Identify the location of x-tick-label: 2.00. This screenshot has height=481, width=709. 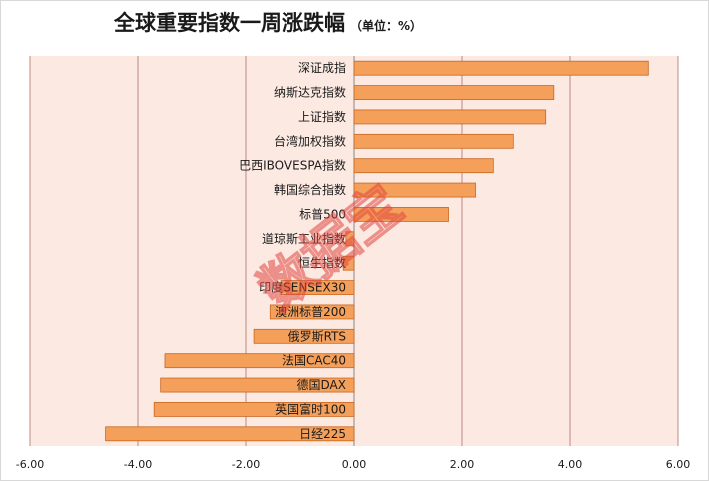
(462, 464).